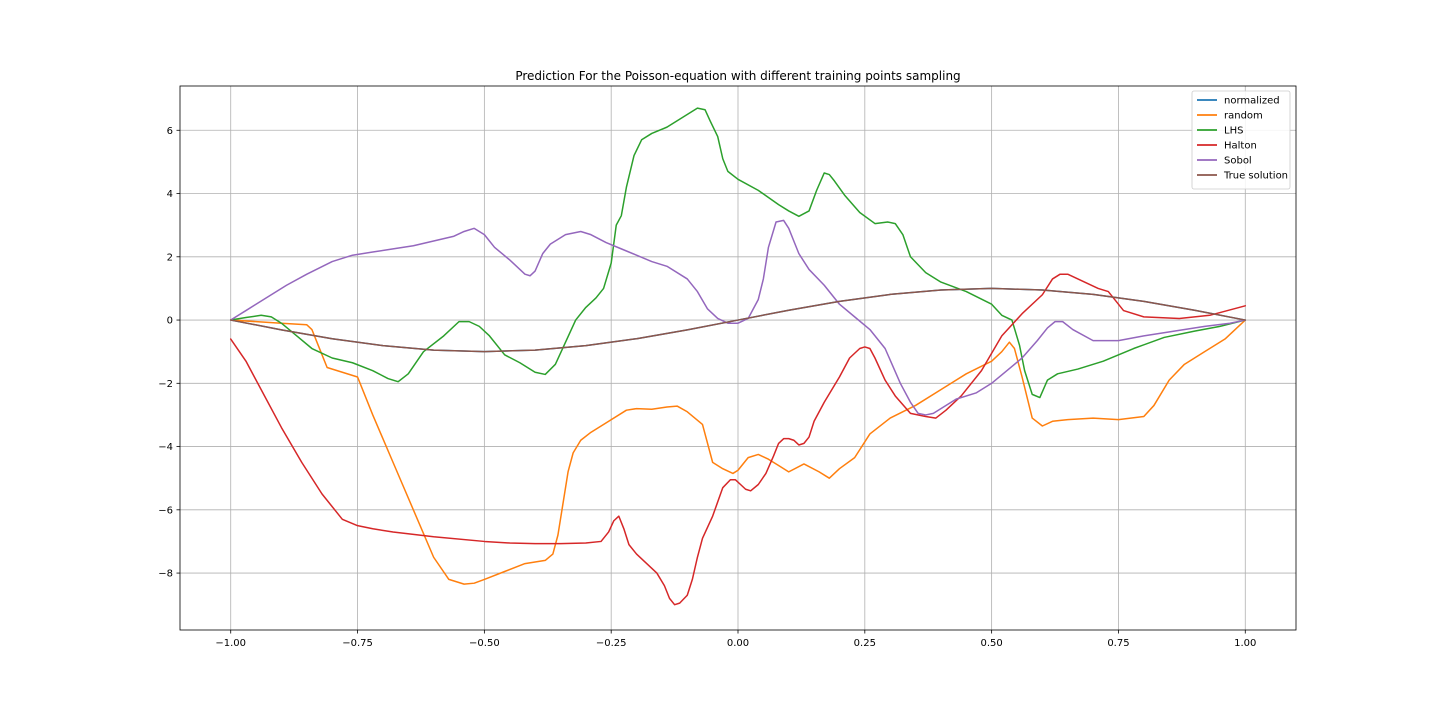 The width and height of the screenshot is (1440, 720). What do you see at coordinates (165, 510) in the screenshot?
I see `y-tick-label: −6` at bounding box center [165, 510].